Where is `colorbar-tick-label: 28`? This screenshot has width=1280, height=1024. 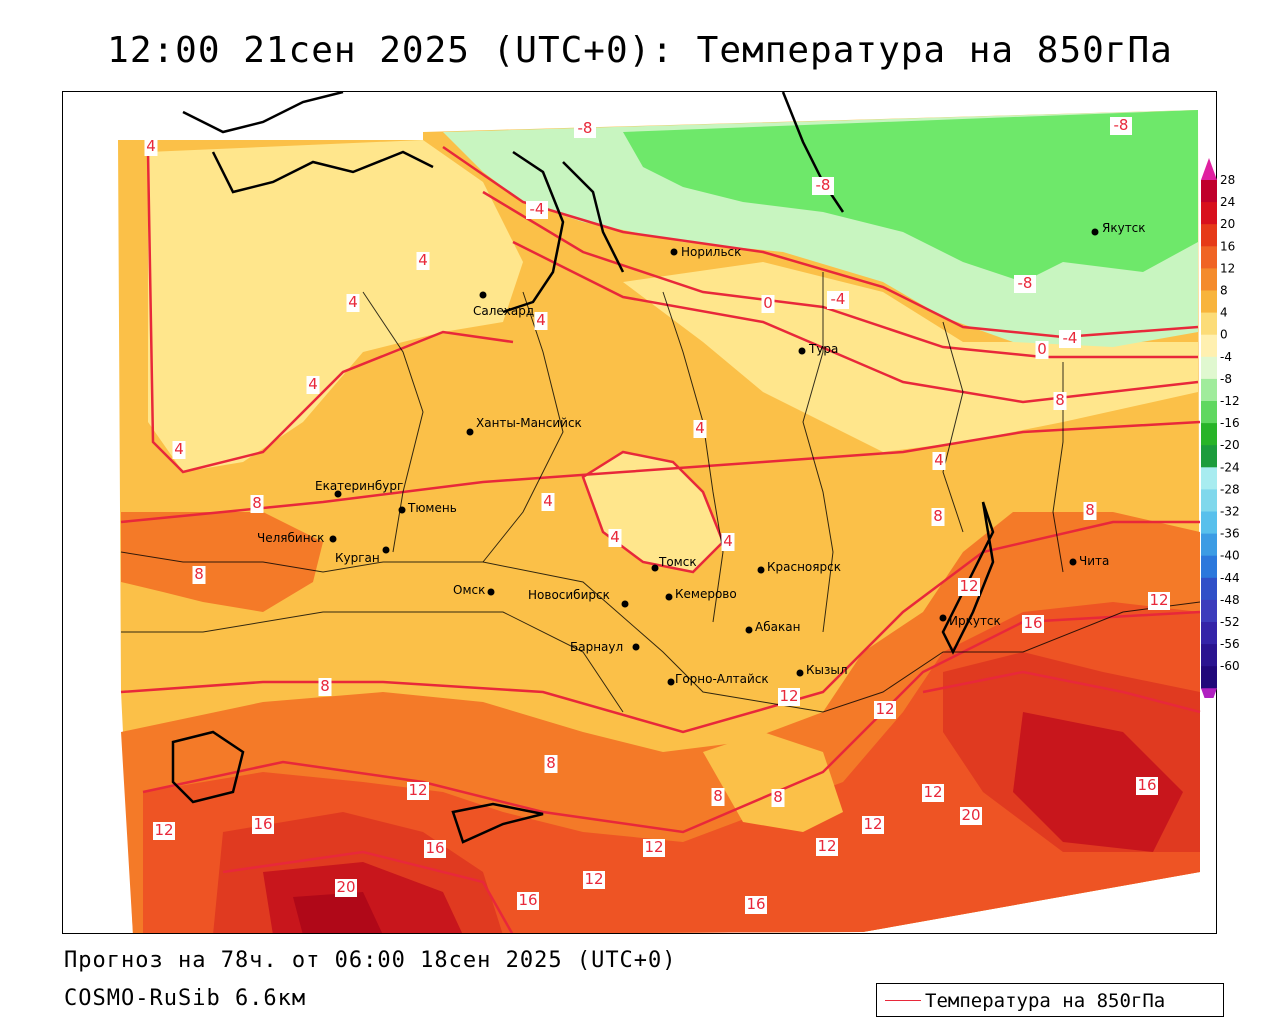
colorbar-tick-label: 28 is located at coordinates (1227, 180).